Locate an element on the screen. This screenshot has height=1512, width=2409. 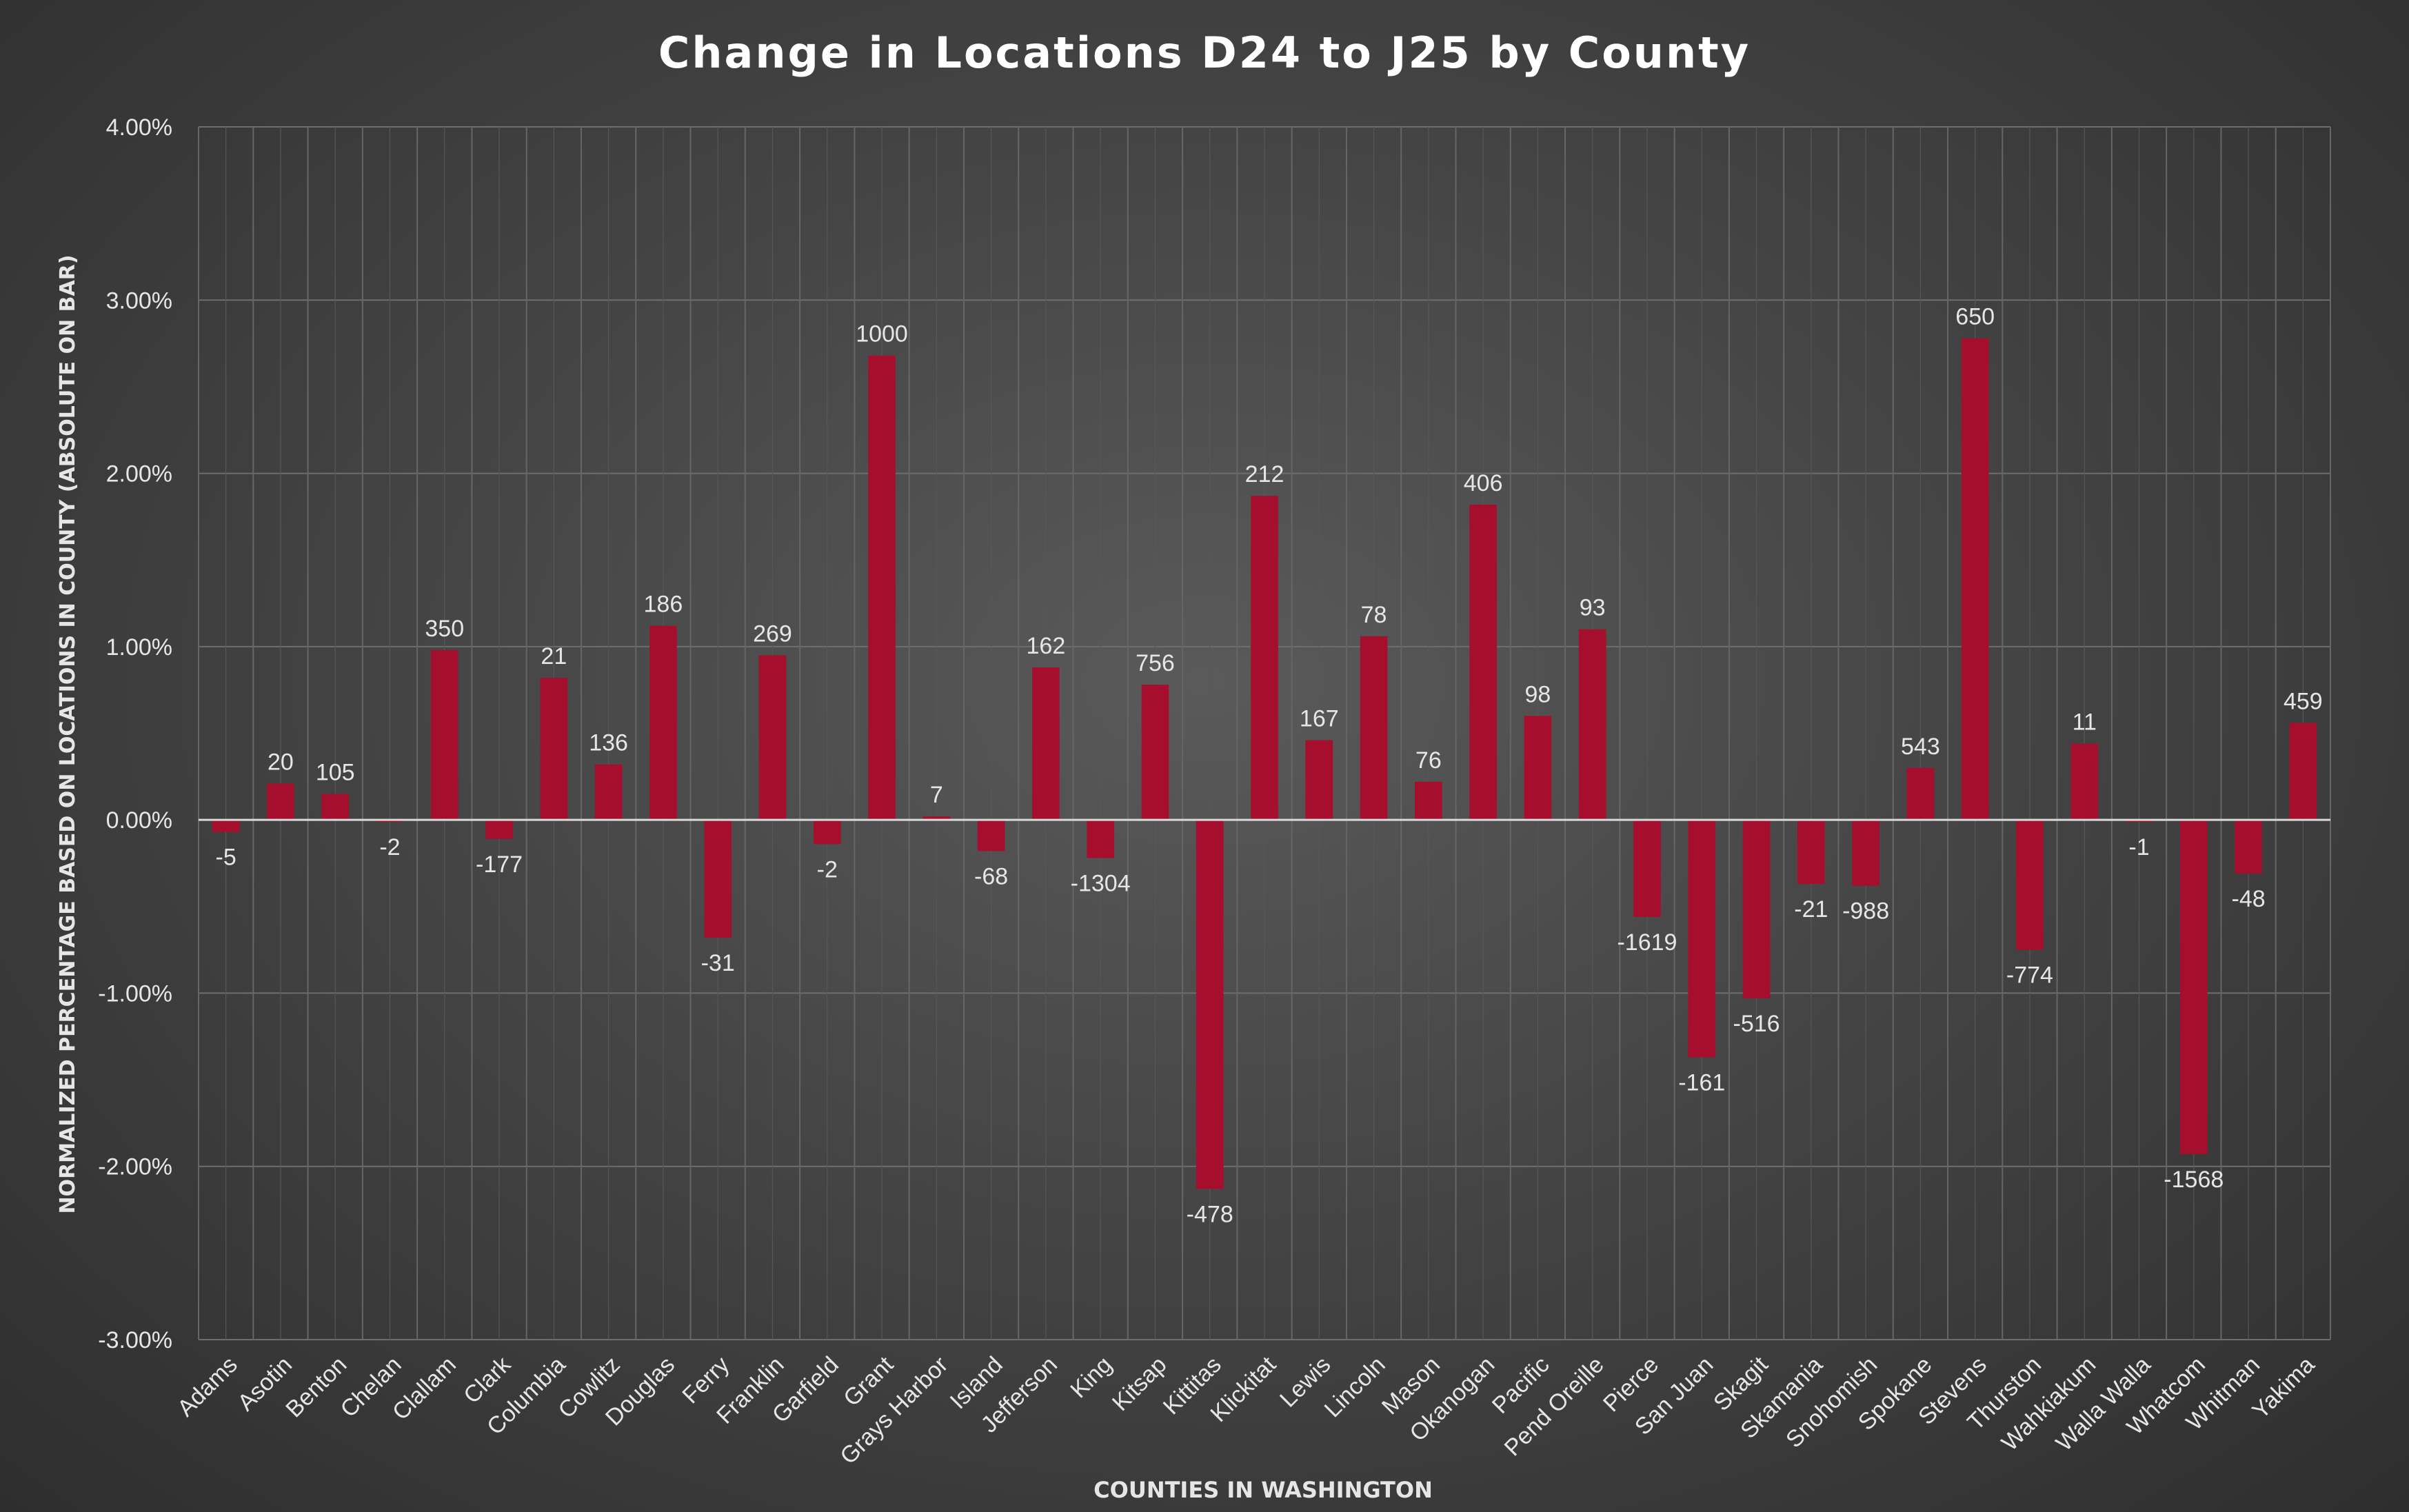
x-tick-label: Lincoln is located at coordinates (1355, 1386).